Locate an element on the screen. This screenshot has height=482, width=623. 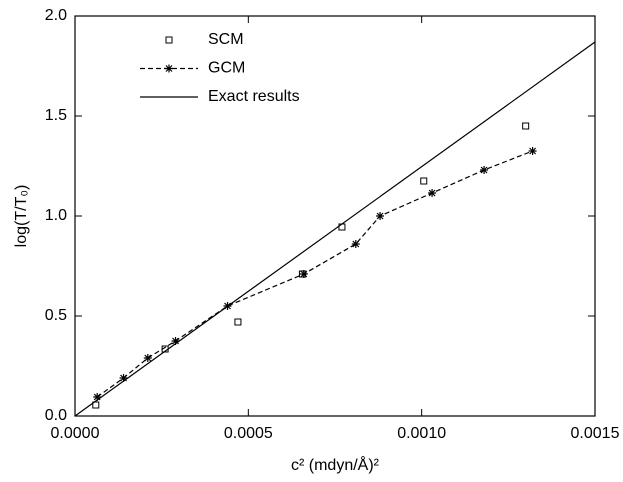
legend-label: Exact results is located at coordinates (254, 96).